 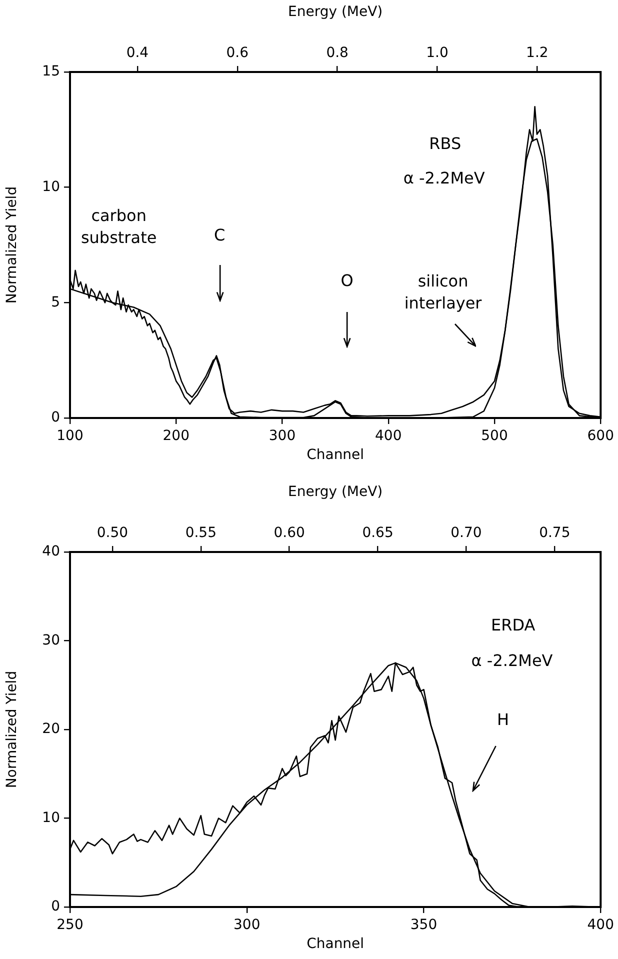 What do you see at coordinates (237, 53) in the screenshot?
I see `x2-tick-label: 0.6` at bounding box center [237, 53].